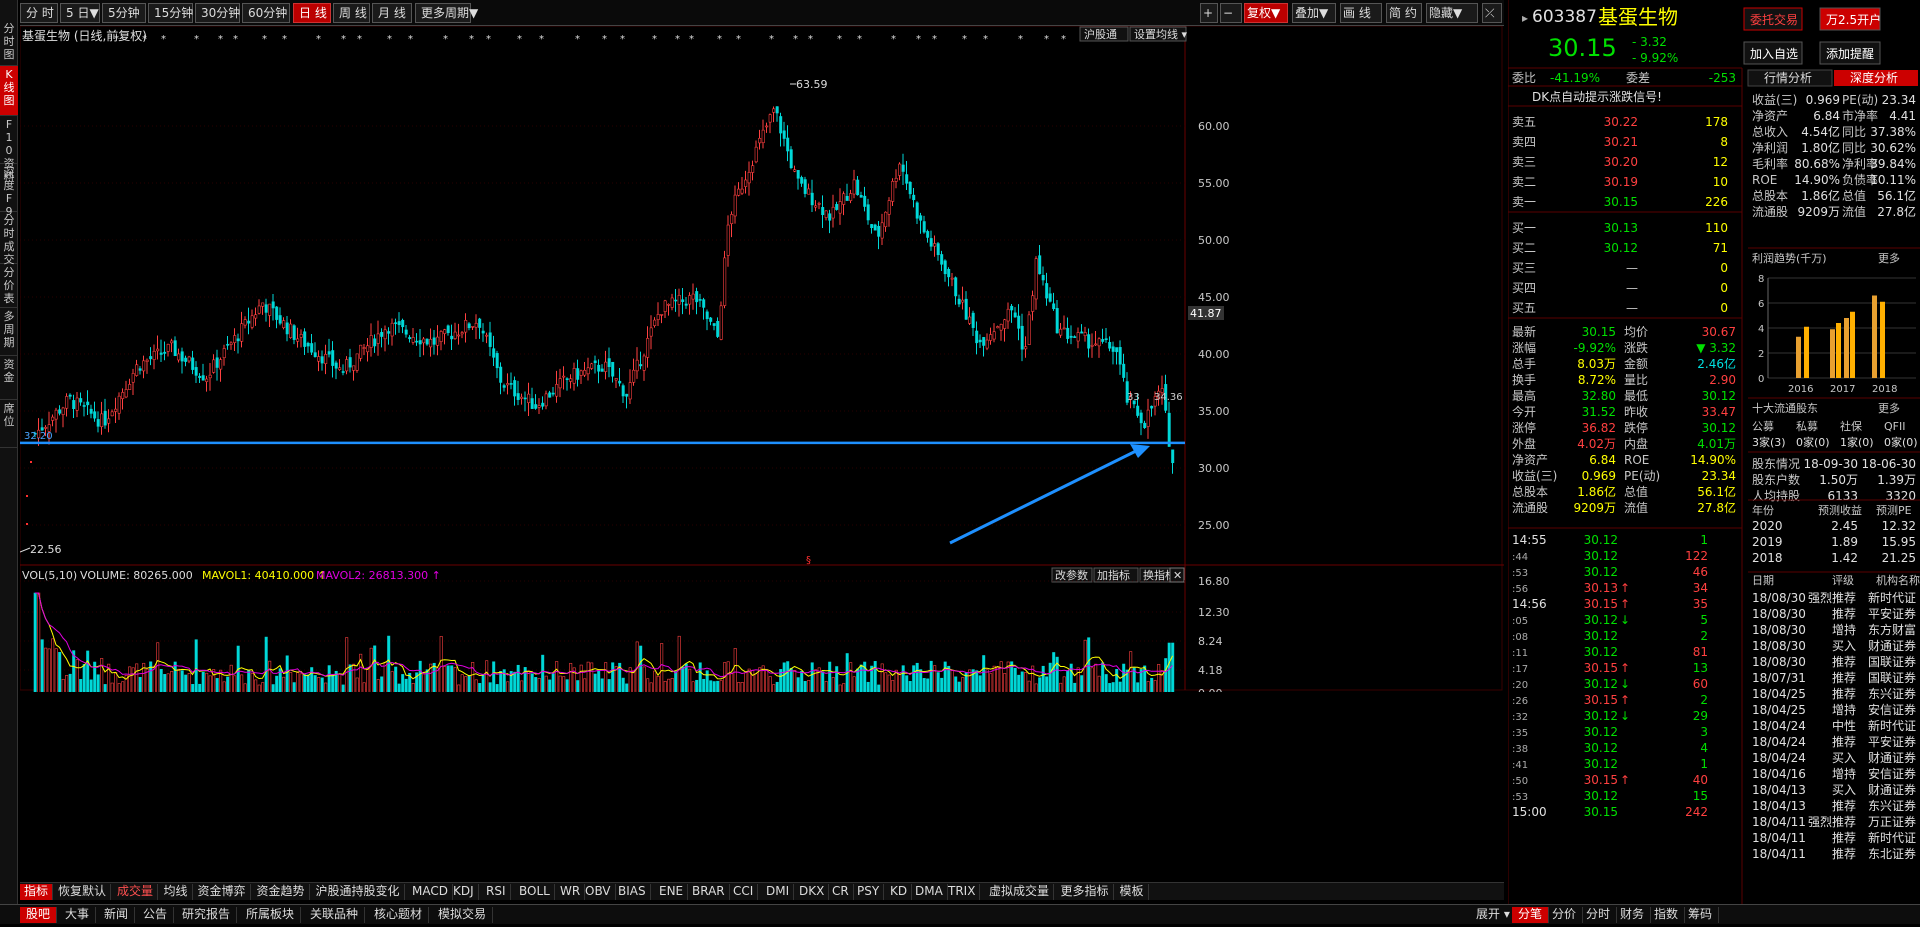 This screenshot has height=927, width=1920. What do you see at coordinates (358, 892) in the screenshot?
I see `indicator-tab-6: 沪股通持股变化` at bounding box center [358, 892].